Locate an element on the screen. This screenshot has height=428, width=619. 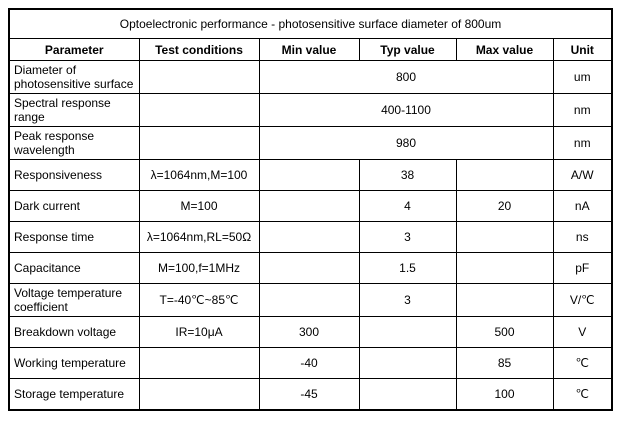
table-row: Dark current M=100 4 20 nA is located at coordinates (310, 206).